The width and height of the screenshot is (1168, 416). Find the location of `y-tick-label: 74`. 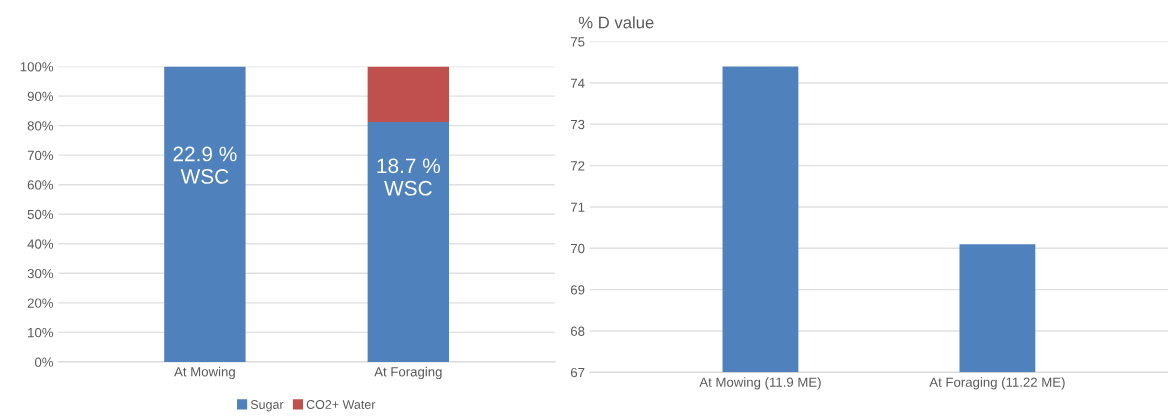

y-tick-label: 74 is located at coordinates (577, 83).